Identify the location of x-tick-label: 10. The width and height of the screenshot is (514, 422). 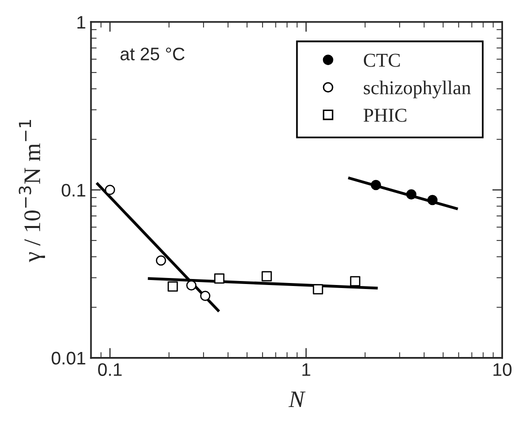
(503, 369).